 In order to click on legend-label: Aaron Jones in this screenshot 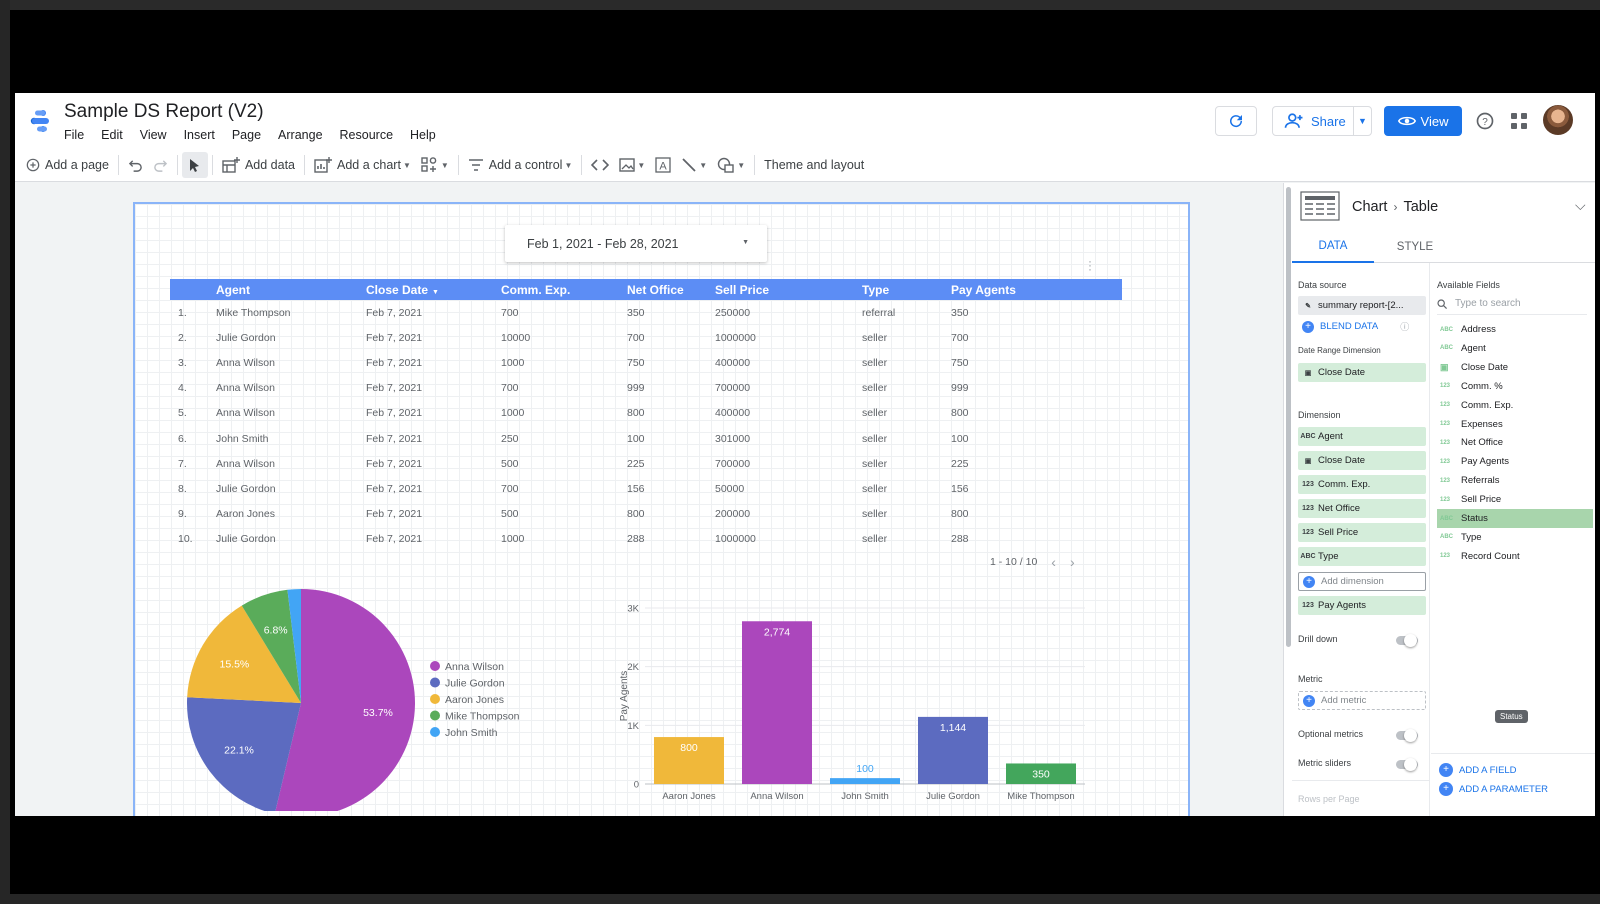, I will do `click(474, 700)`.